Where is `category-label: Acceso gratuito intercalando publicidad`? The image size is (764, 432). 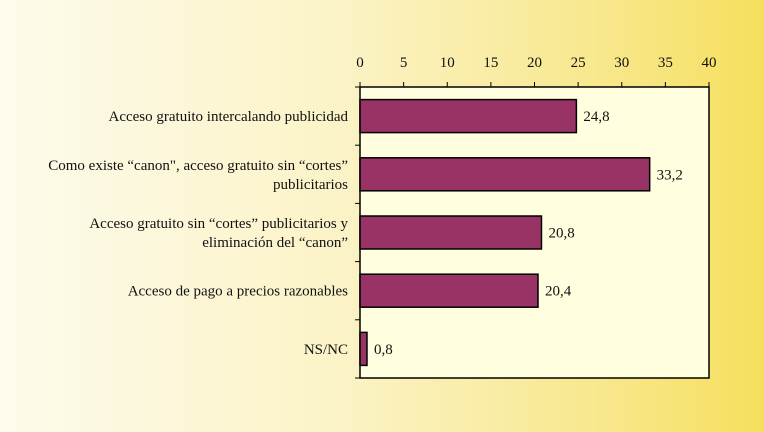
category-label: Acceso gratuito intercalando publicidad is located at coordinates (229, 117).